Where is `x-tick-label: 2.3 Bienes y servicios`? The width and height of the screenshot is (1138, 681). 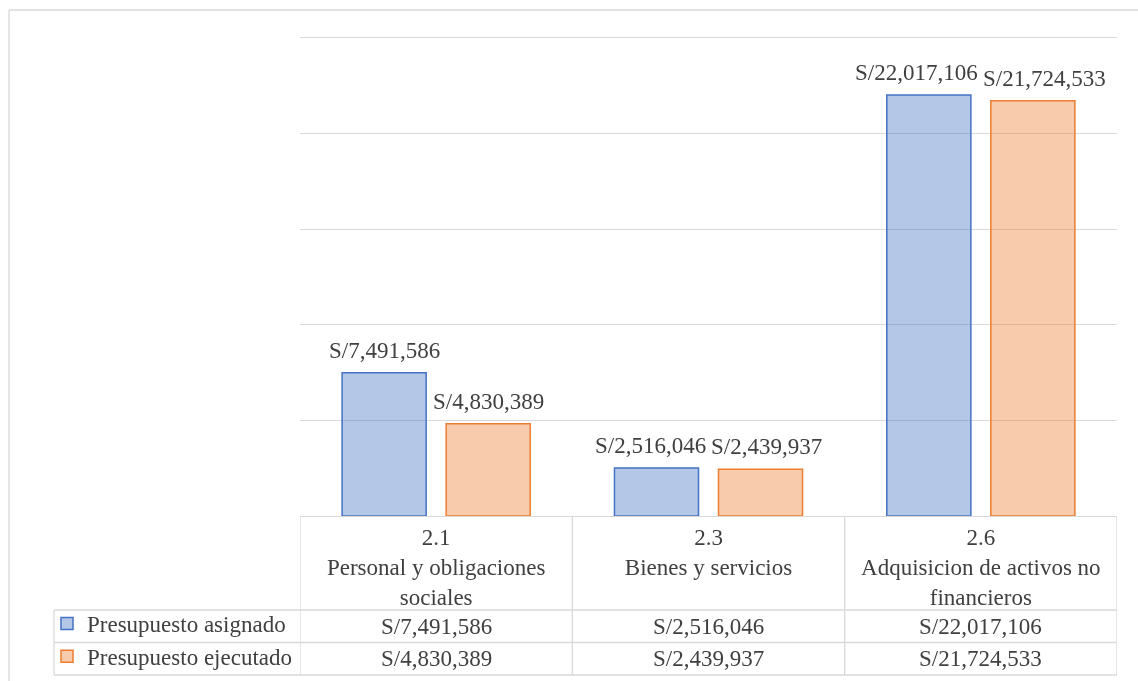
x-tick-label: 2.3 Bienes y servicios is located at coordinates (708, 552).